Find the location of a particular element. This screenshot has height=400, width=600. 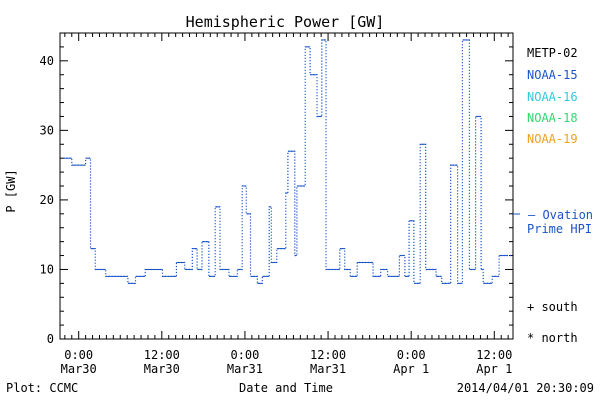

y-tick-label: 20 is located at coordinates (47, 200).